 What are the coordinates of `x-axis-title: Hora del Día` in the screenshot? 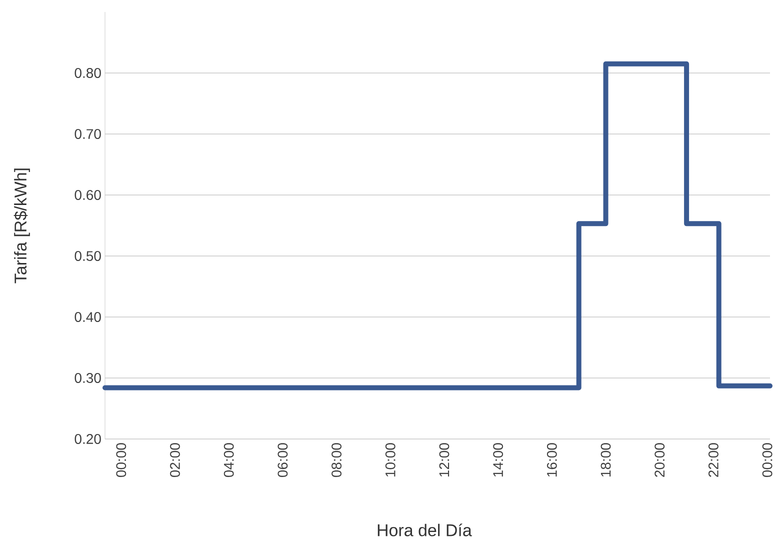 It's located at (425, 530).